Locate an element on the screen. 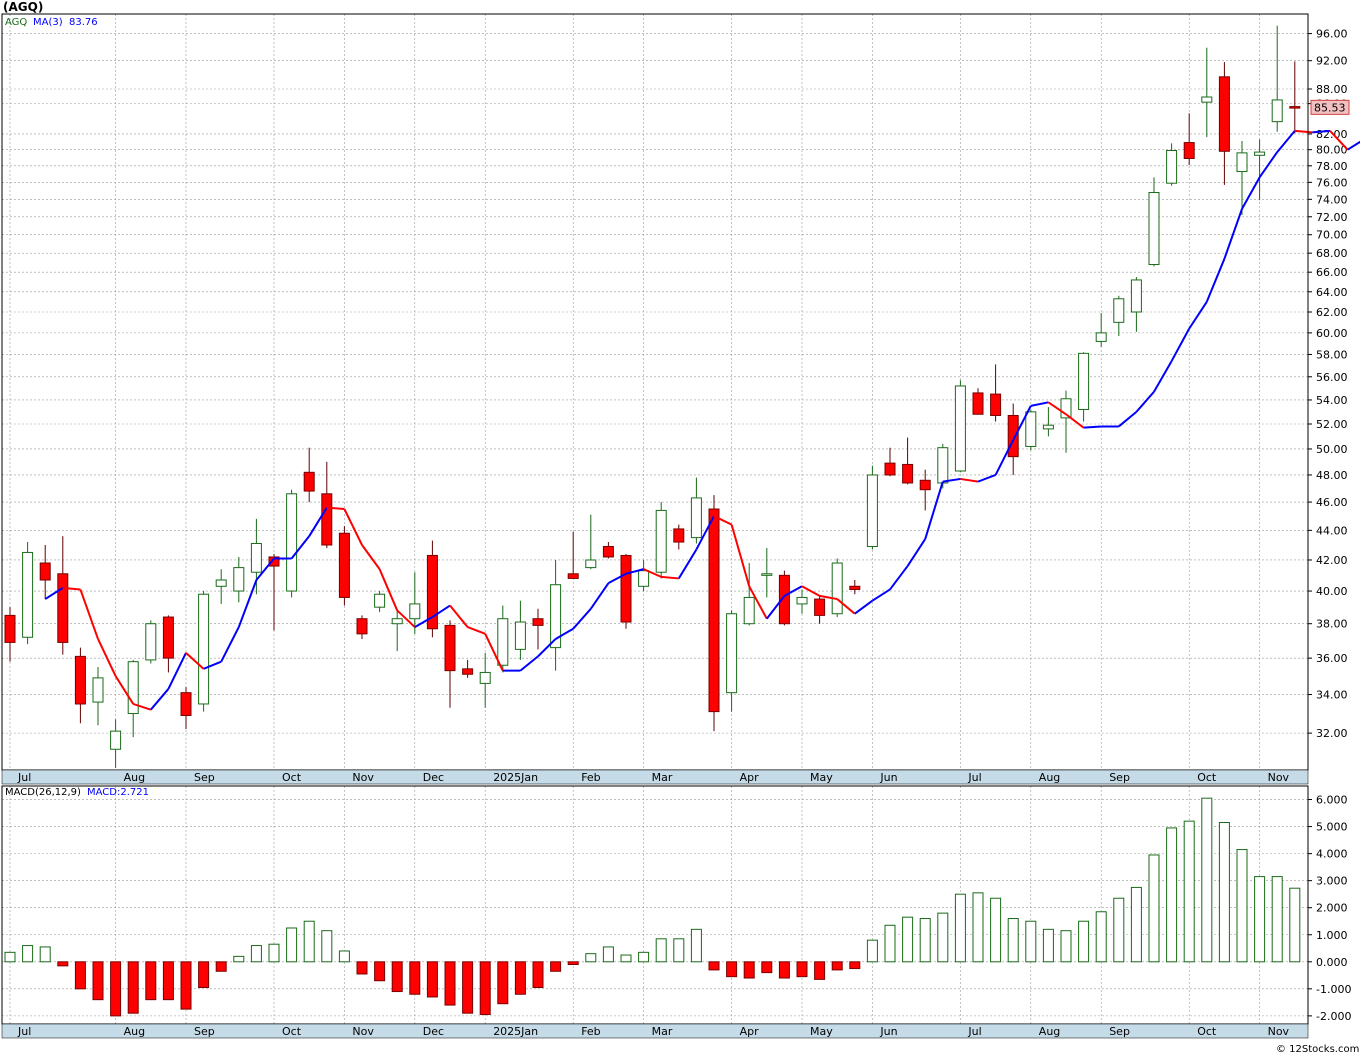 This screenshot has width=1360, height=1056. last-price-badge: 85.53 is located at coordinates (1330, 107).